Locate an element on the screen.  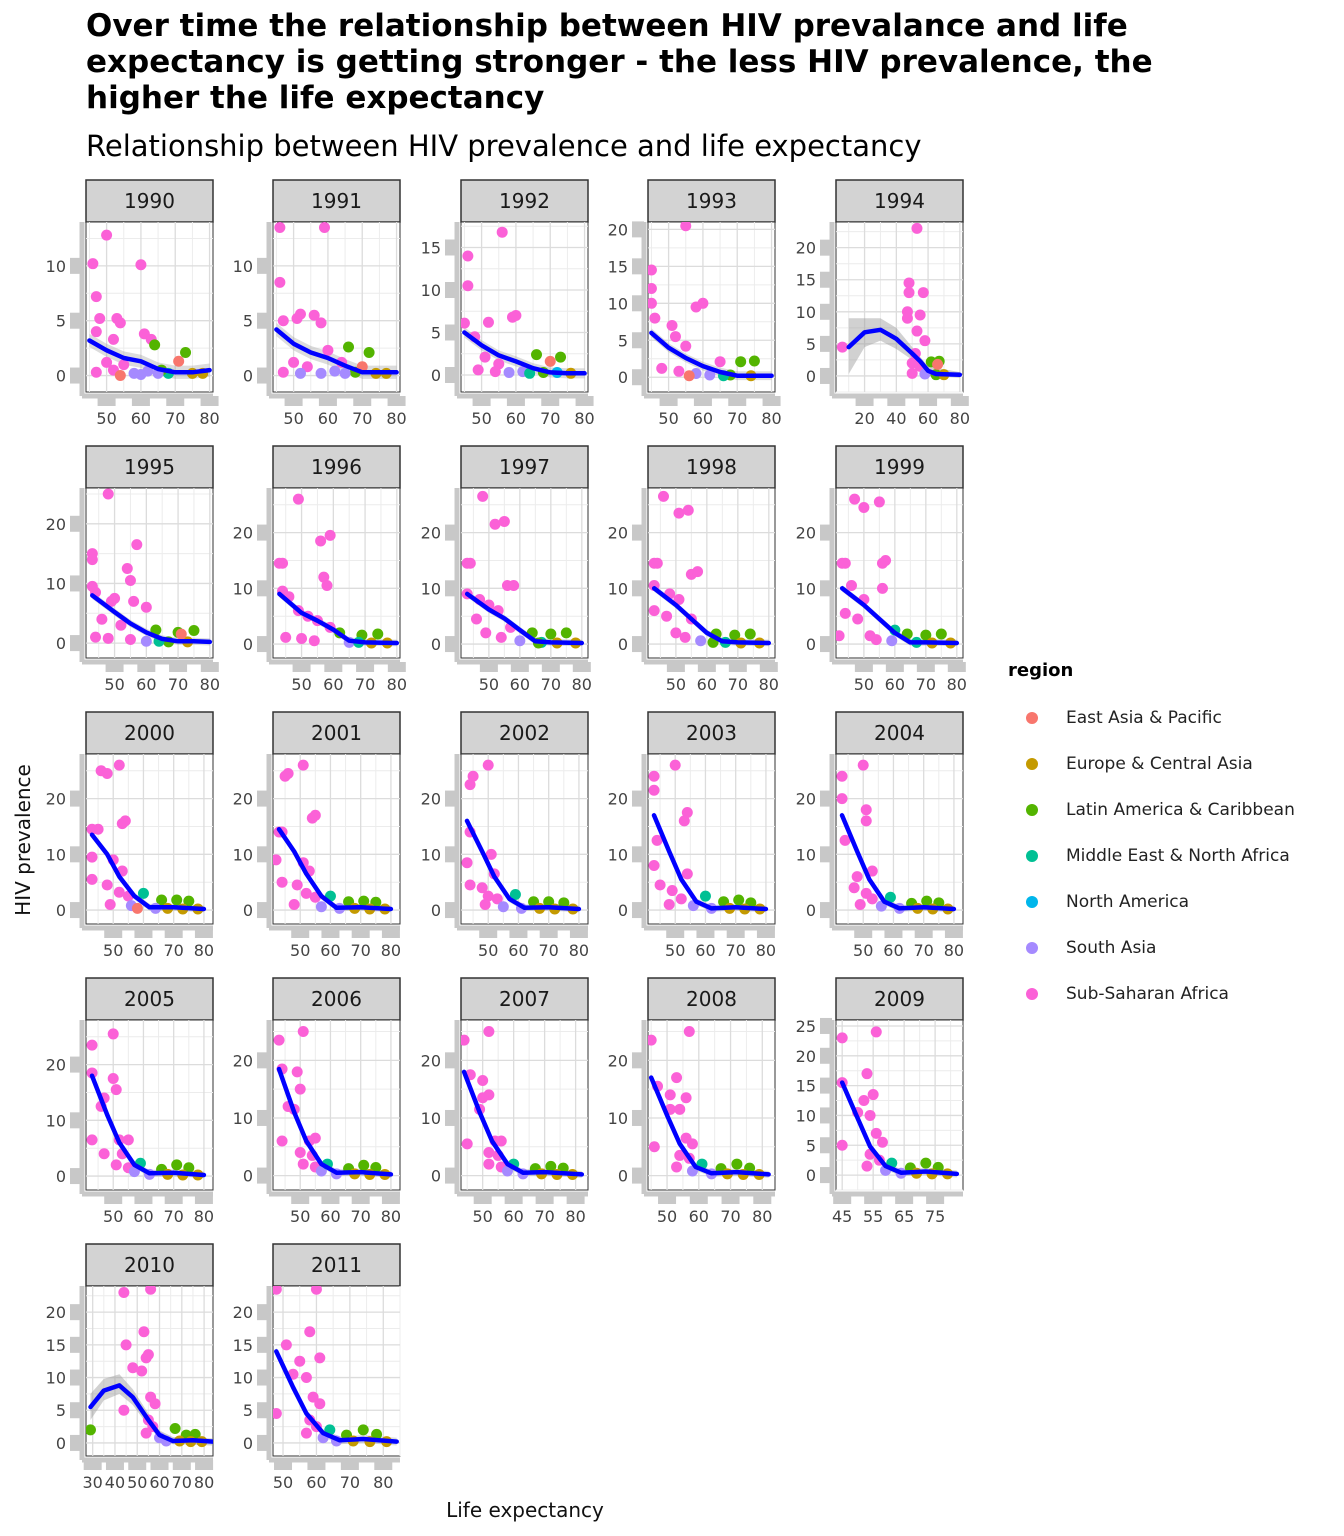
facet-strip is located at coordinates (149, 467).